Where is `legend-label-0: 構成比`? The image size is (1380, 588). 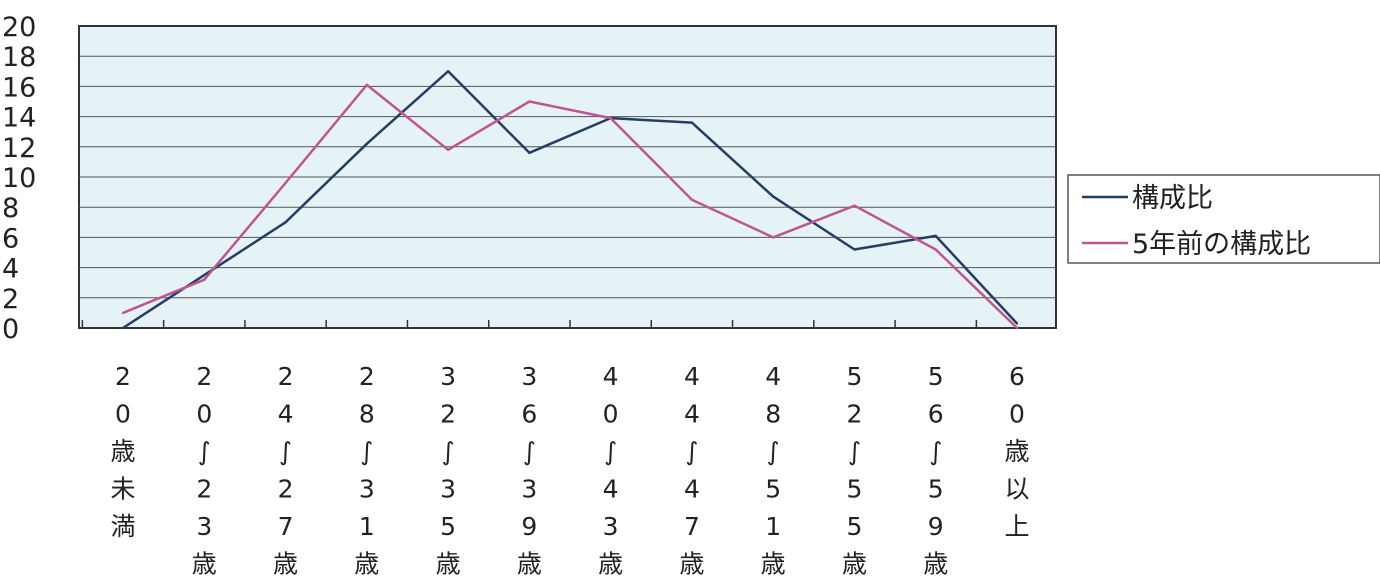
legend-label-0: 構成比 is located at coordinates (1172, 198).